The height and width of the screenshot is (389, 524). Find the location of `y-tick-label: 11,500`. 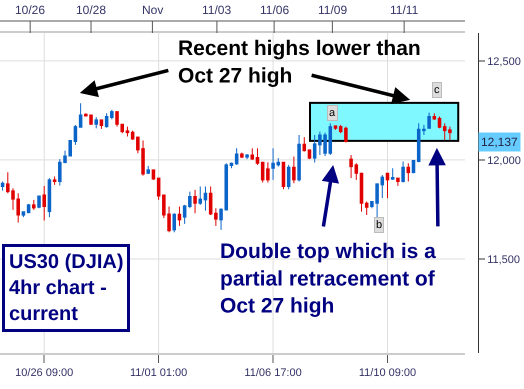

y-tick-label: 11,500 is located at coordinates (503, 260).